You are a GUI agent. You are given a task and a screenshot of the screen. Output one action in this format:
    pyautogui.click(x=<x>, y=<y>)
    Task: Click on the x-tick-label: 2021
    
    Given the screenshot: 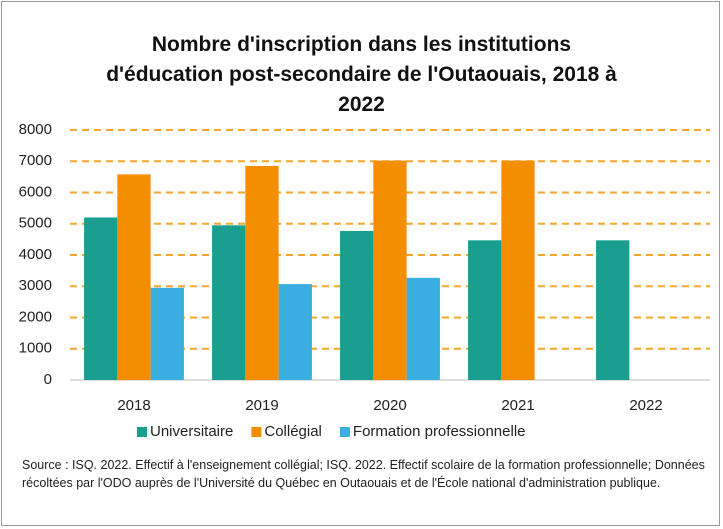 What is the action you would take?
    pyautogui.click(x=517, y=405)
    